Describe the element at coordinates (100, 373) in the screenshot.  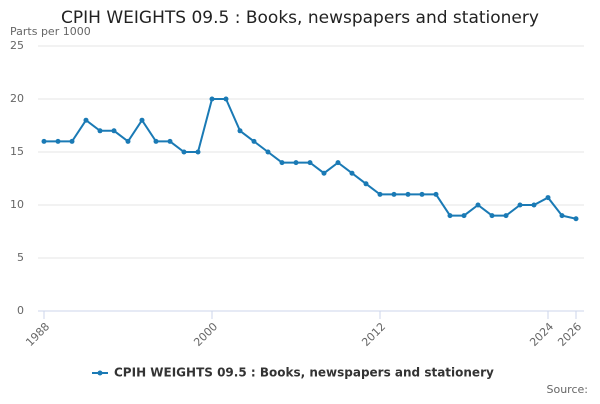
I see `legend-marker` at that location.